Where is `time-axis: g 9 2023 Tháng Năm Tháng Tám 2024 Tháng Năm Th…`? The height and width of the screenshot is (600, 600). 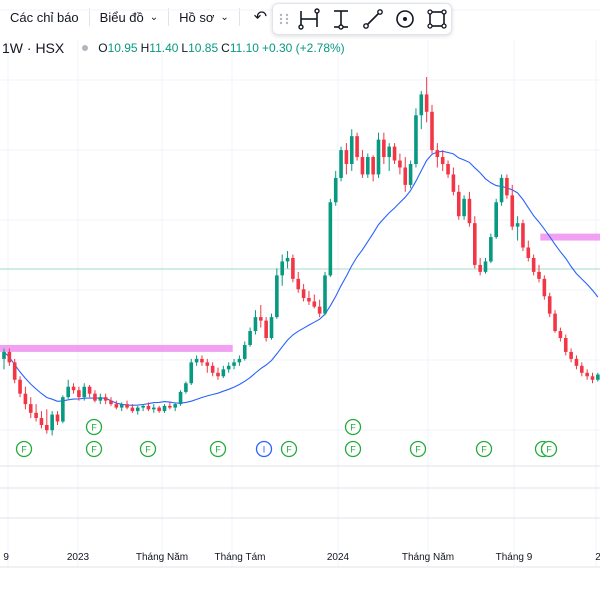 time-axis: g 9 2023 Tháng Năm Tháng Tám 2024 Tháng Năm Th… is located at coordinates (300, 557).